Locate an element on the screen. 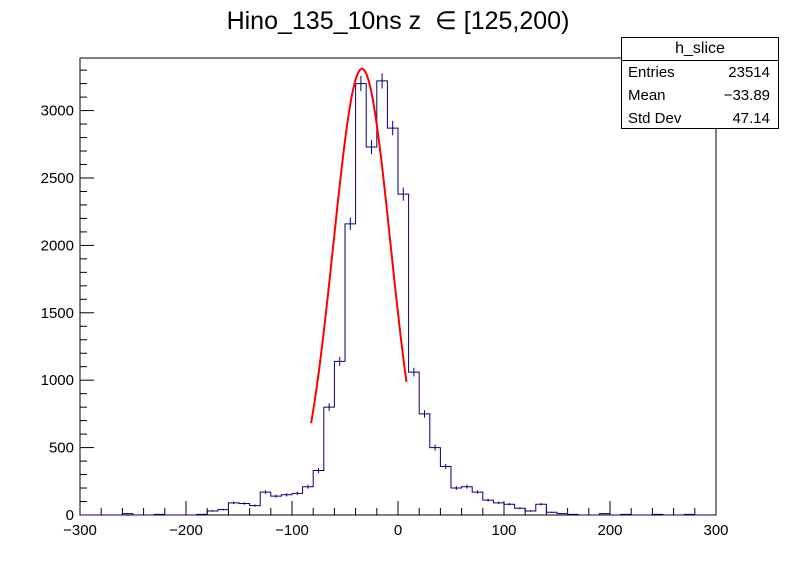  chart-title: Hino_135_10ns z ∈ [125,200) is located at coordinates (398, 21).